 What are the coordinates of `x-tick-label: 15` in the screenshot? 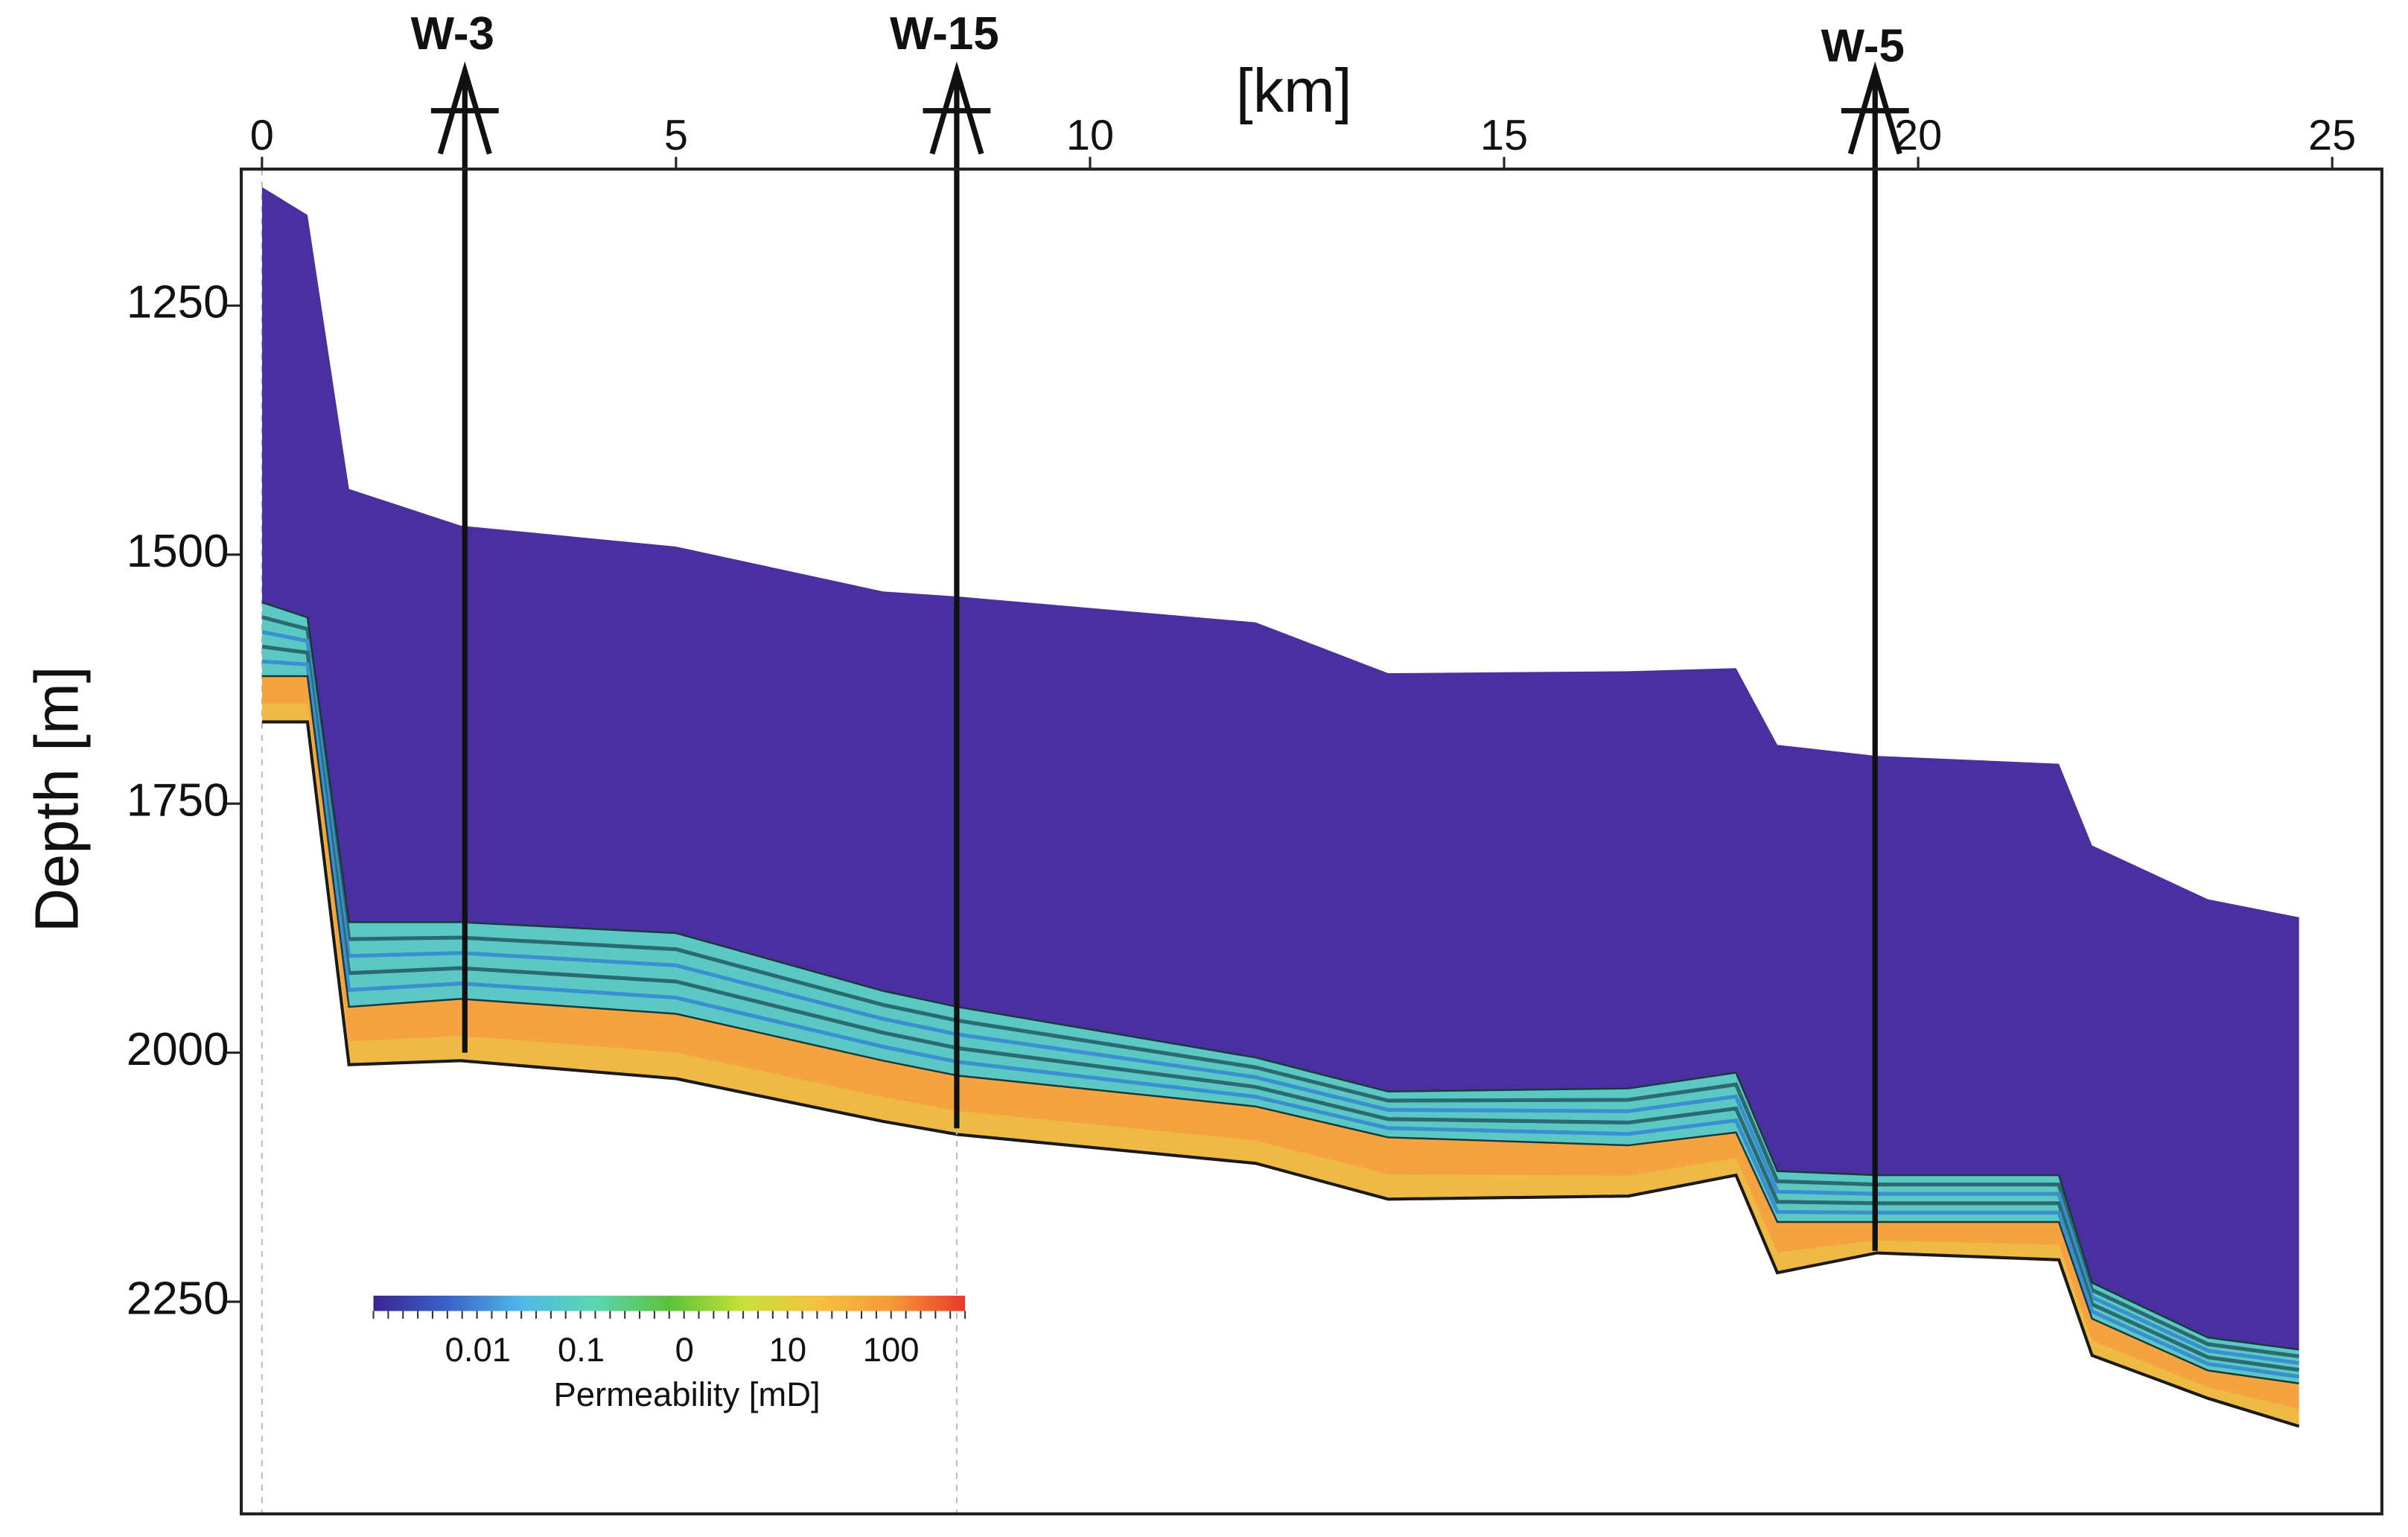 It's located at (1504, 135).